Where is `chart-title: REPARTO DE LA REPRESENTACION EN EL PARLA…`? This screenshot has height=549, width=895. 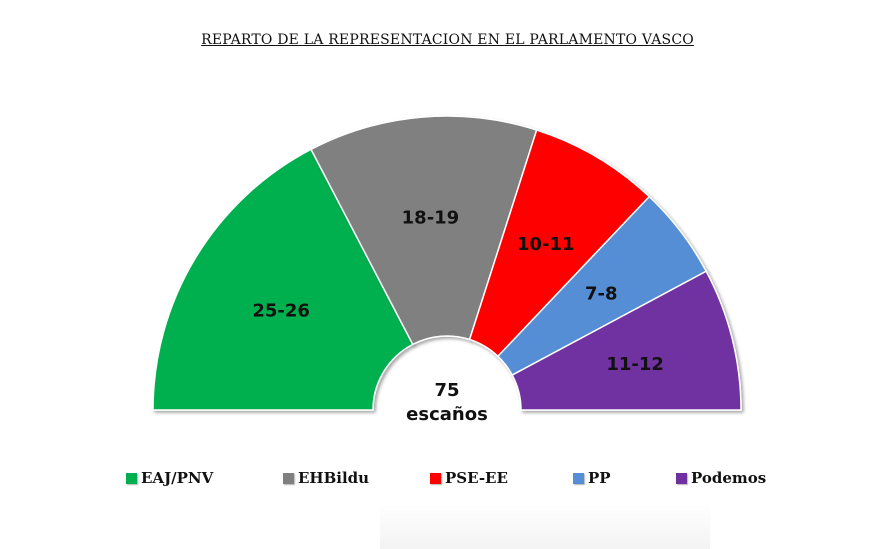
chart-title: REPARTO DE LA REPRESENTACION EN EL PARLA… is located at coordinates (447, 40).